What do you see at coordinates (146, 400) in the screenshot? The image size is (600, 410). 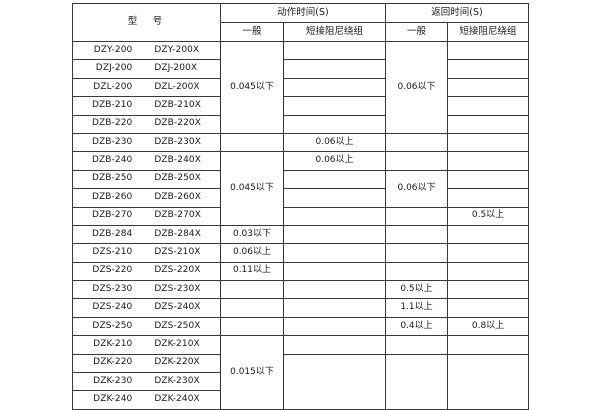 I see `model-cell: DZK-240 DZK-240X` at bounding box center [146, 400].